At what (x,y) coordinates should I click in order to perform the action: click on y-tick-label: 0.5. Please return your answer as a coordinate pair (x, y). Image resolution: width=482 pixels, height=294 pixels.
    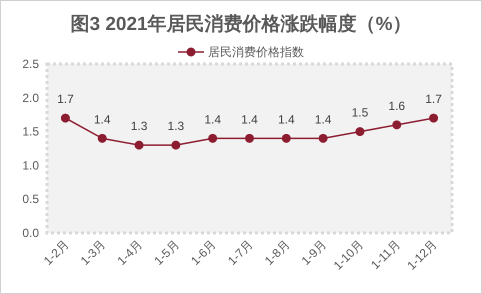
    Looking at the image, I should click on (31, 199).